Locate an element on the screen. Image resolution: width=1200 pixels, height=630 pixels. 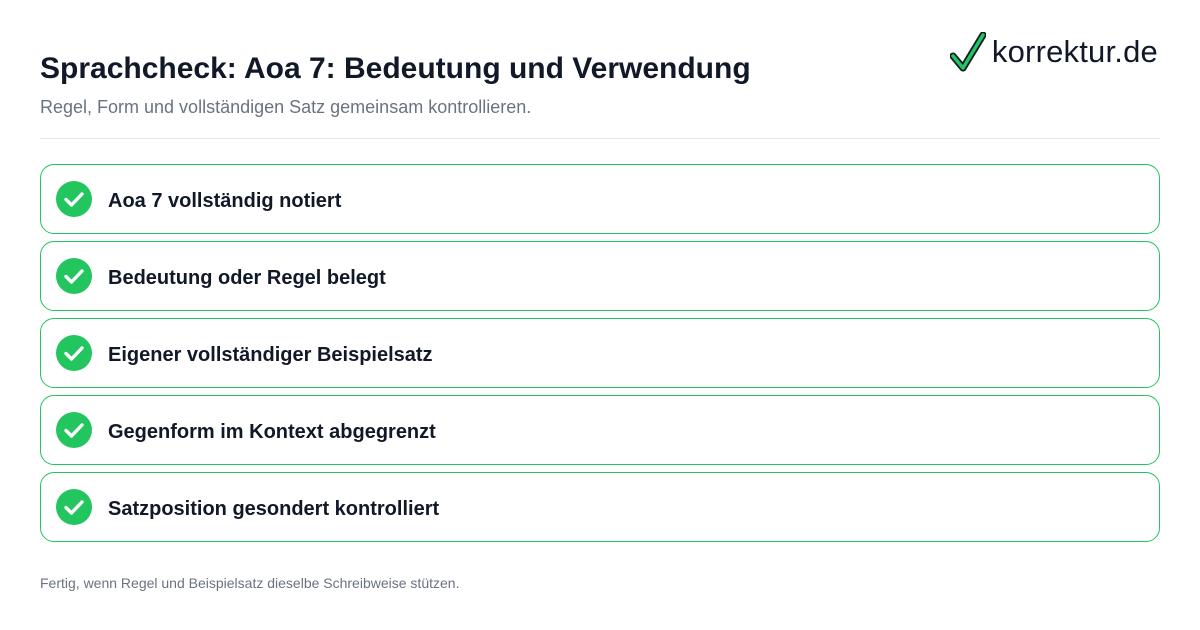
checklist-item-label: Gegenform im Kontext abgegrenzt is located at coordinates (272, 432).